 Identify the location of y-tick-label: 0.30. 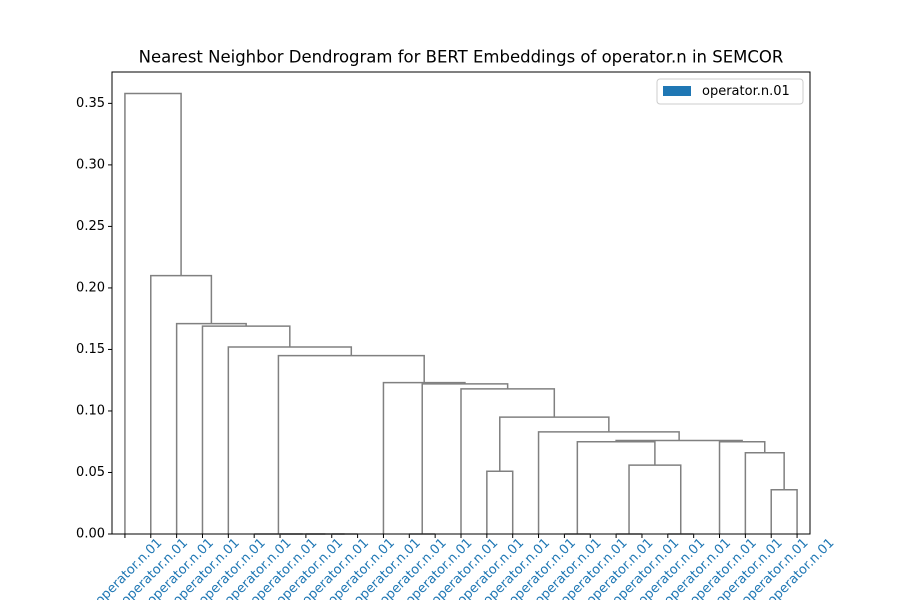
(90, 164).